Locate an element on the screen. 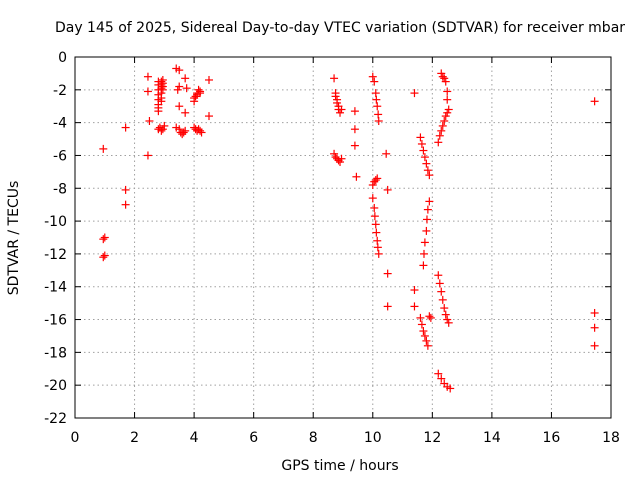 The image size is (640, 480). x-tick-label: 16 is located at coordinates (552, 438).